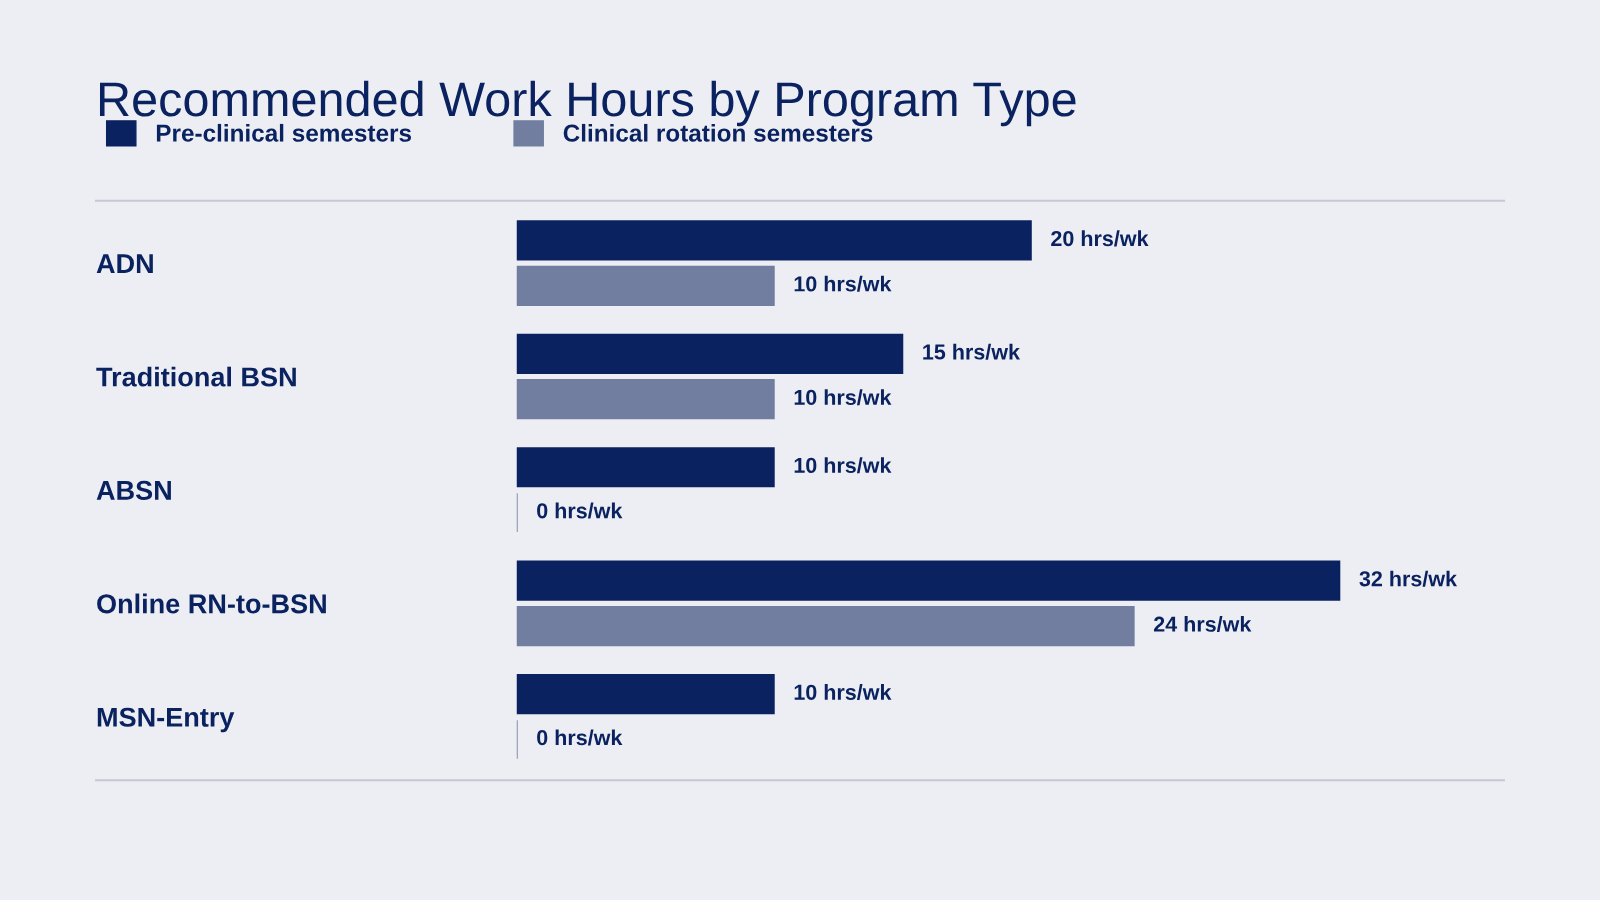 The image size is (1600, 900). Describe the element at coordinates (972, 351) in the screenshot. I see `data-label: 15 hrs/wk` at that location.